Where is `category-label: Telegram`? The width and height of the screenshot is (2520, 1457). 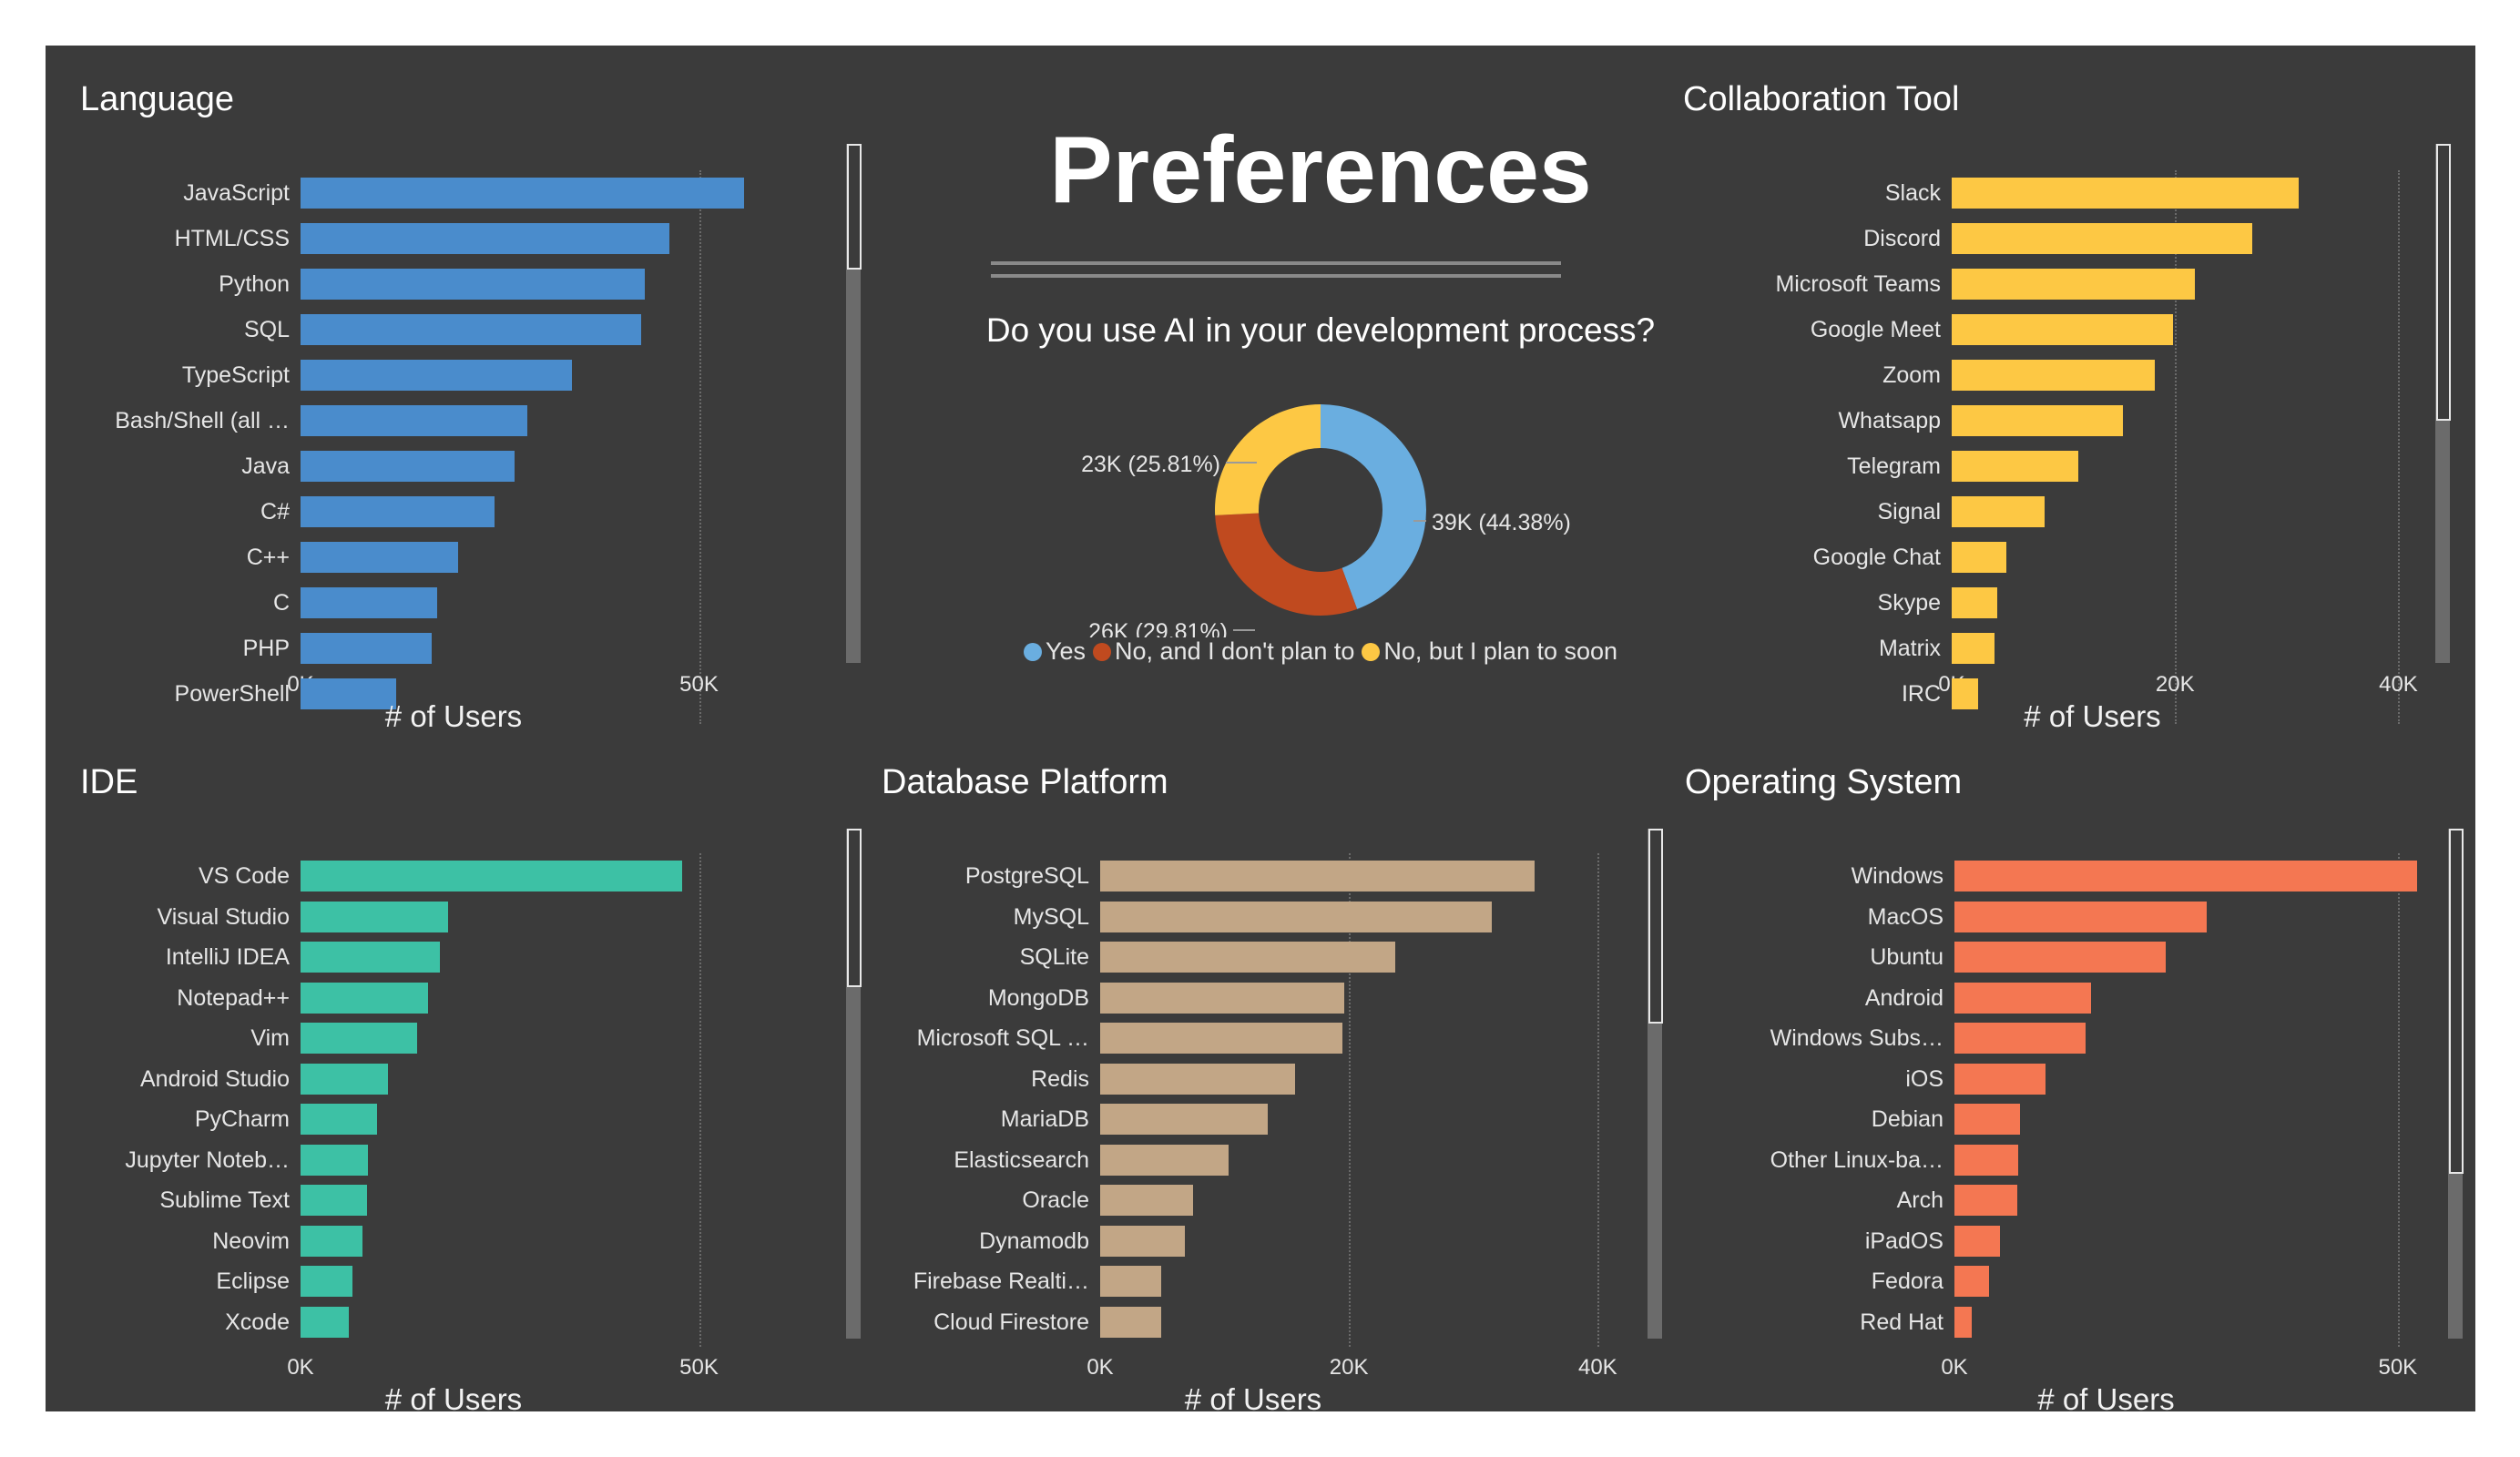
category-label: Telegram is located at coordinates (1894, 466).